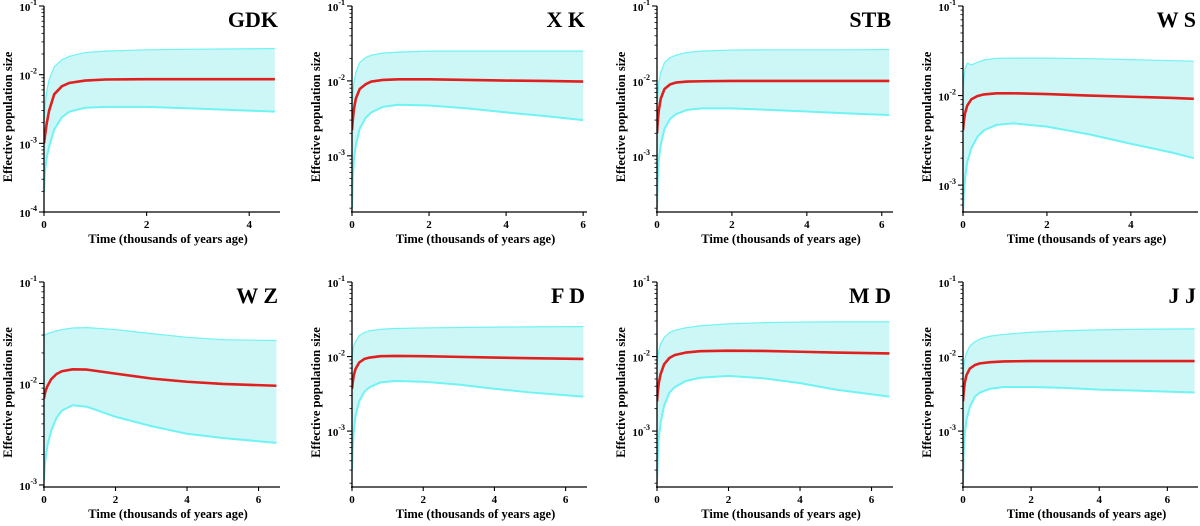  Describe the element at coordinates (870, 19) in the screenshot. I see `panel-title: STB` at that location.